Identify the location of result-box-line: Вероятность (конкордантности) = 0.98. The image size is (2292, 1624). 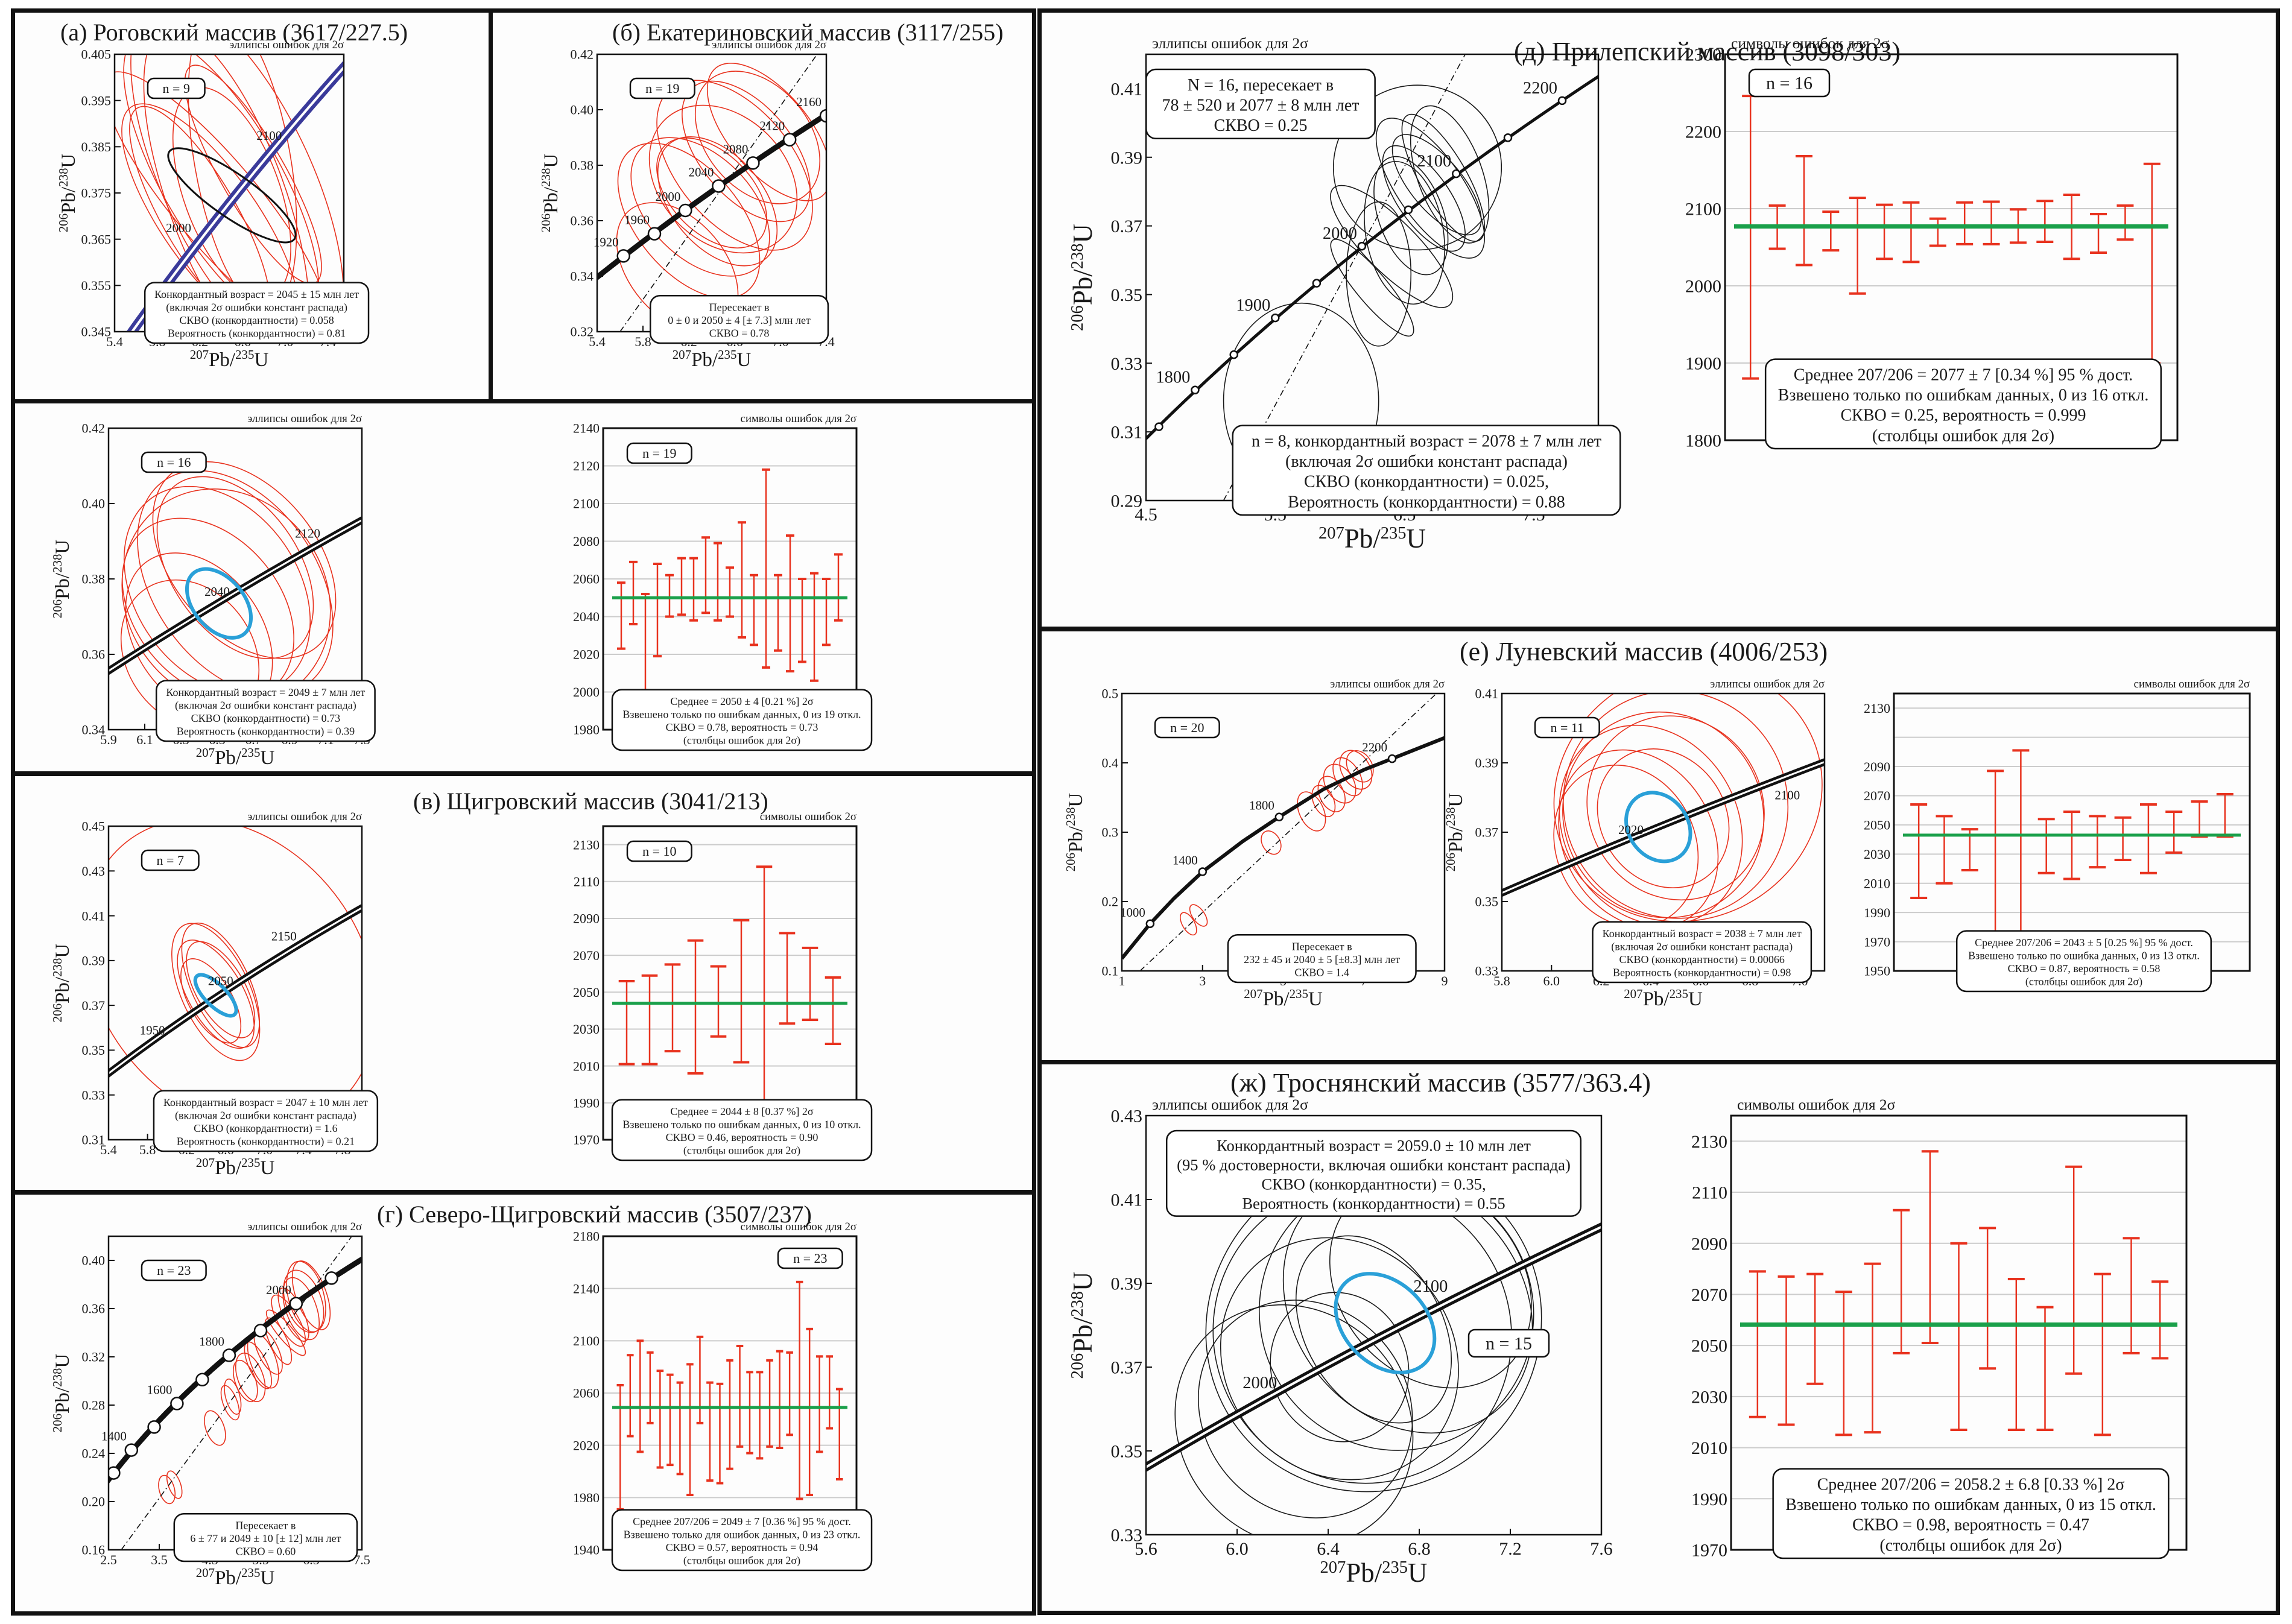
(1702, 973).